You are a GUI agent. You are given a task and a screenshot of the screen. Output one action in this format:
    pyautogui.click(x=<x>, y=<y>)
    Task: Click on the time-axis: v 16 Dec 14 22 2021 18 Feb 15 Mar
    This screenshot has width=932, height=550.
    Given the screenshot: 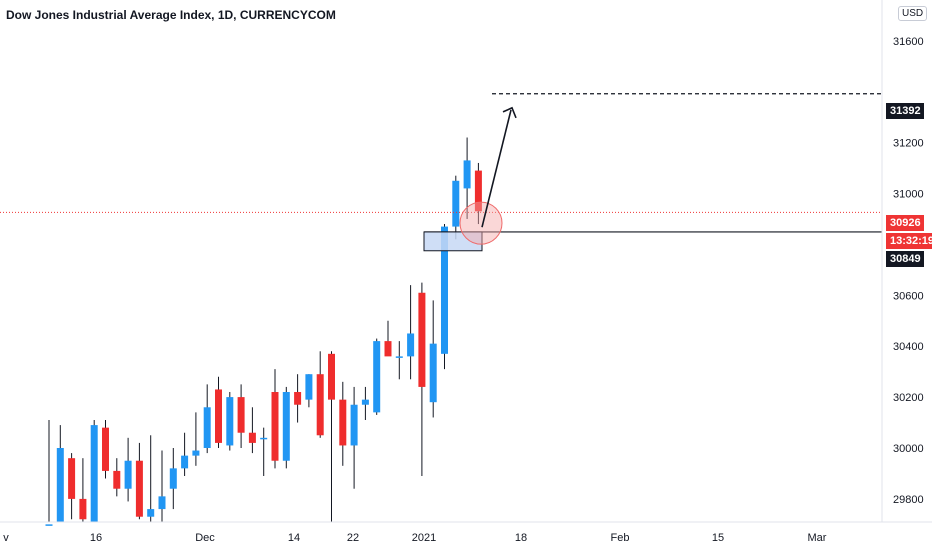 What is the action you would take?
    pyautogui.click(x=466, y=532)
    